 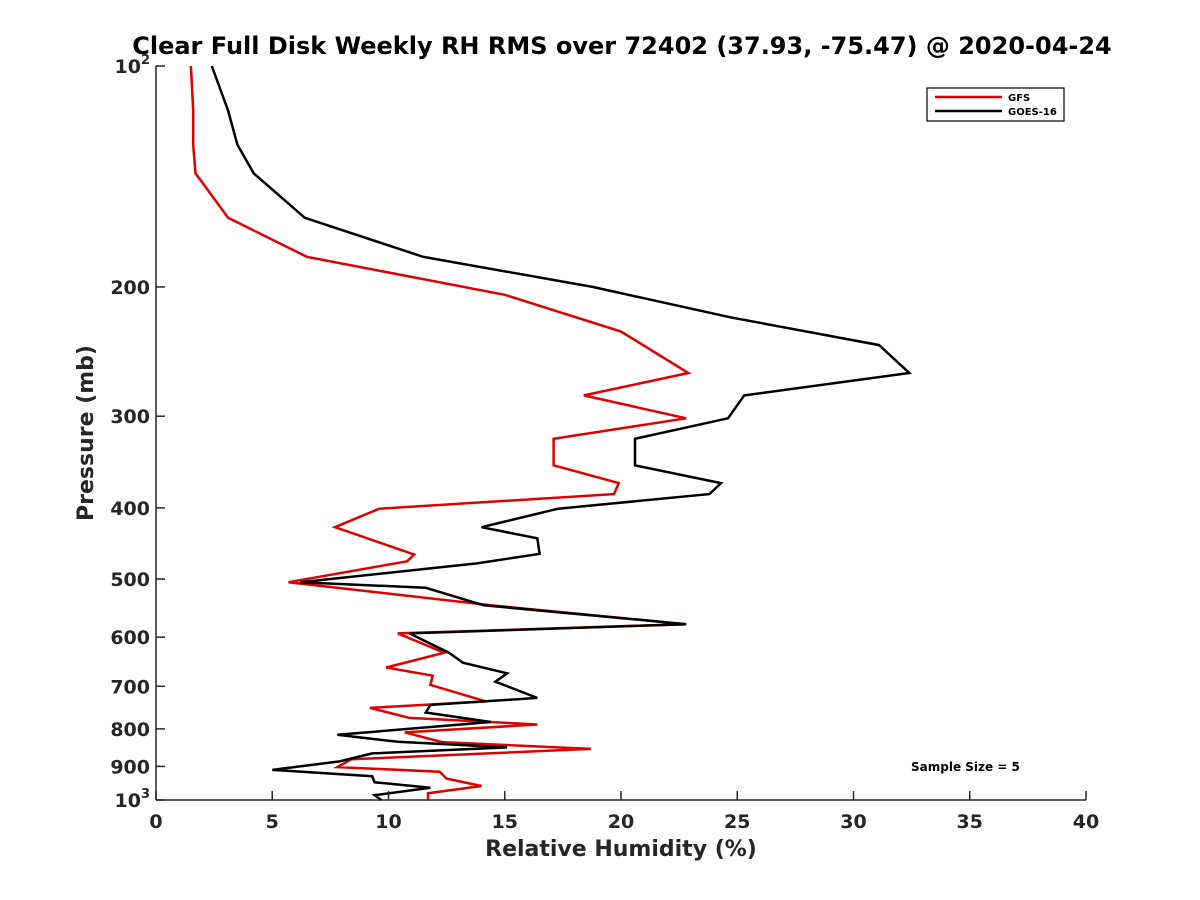 I want to click on y-tick-label: 10³, so click(x=133, y=799).